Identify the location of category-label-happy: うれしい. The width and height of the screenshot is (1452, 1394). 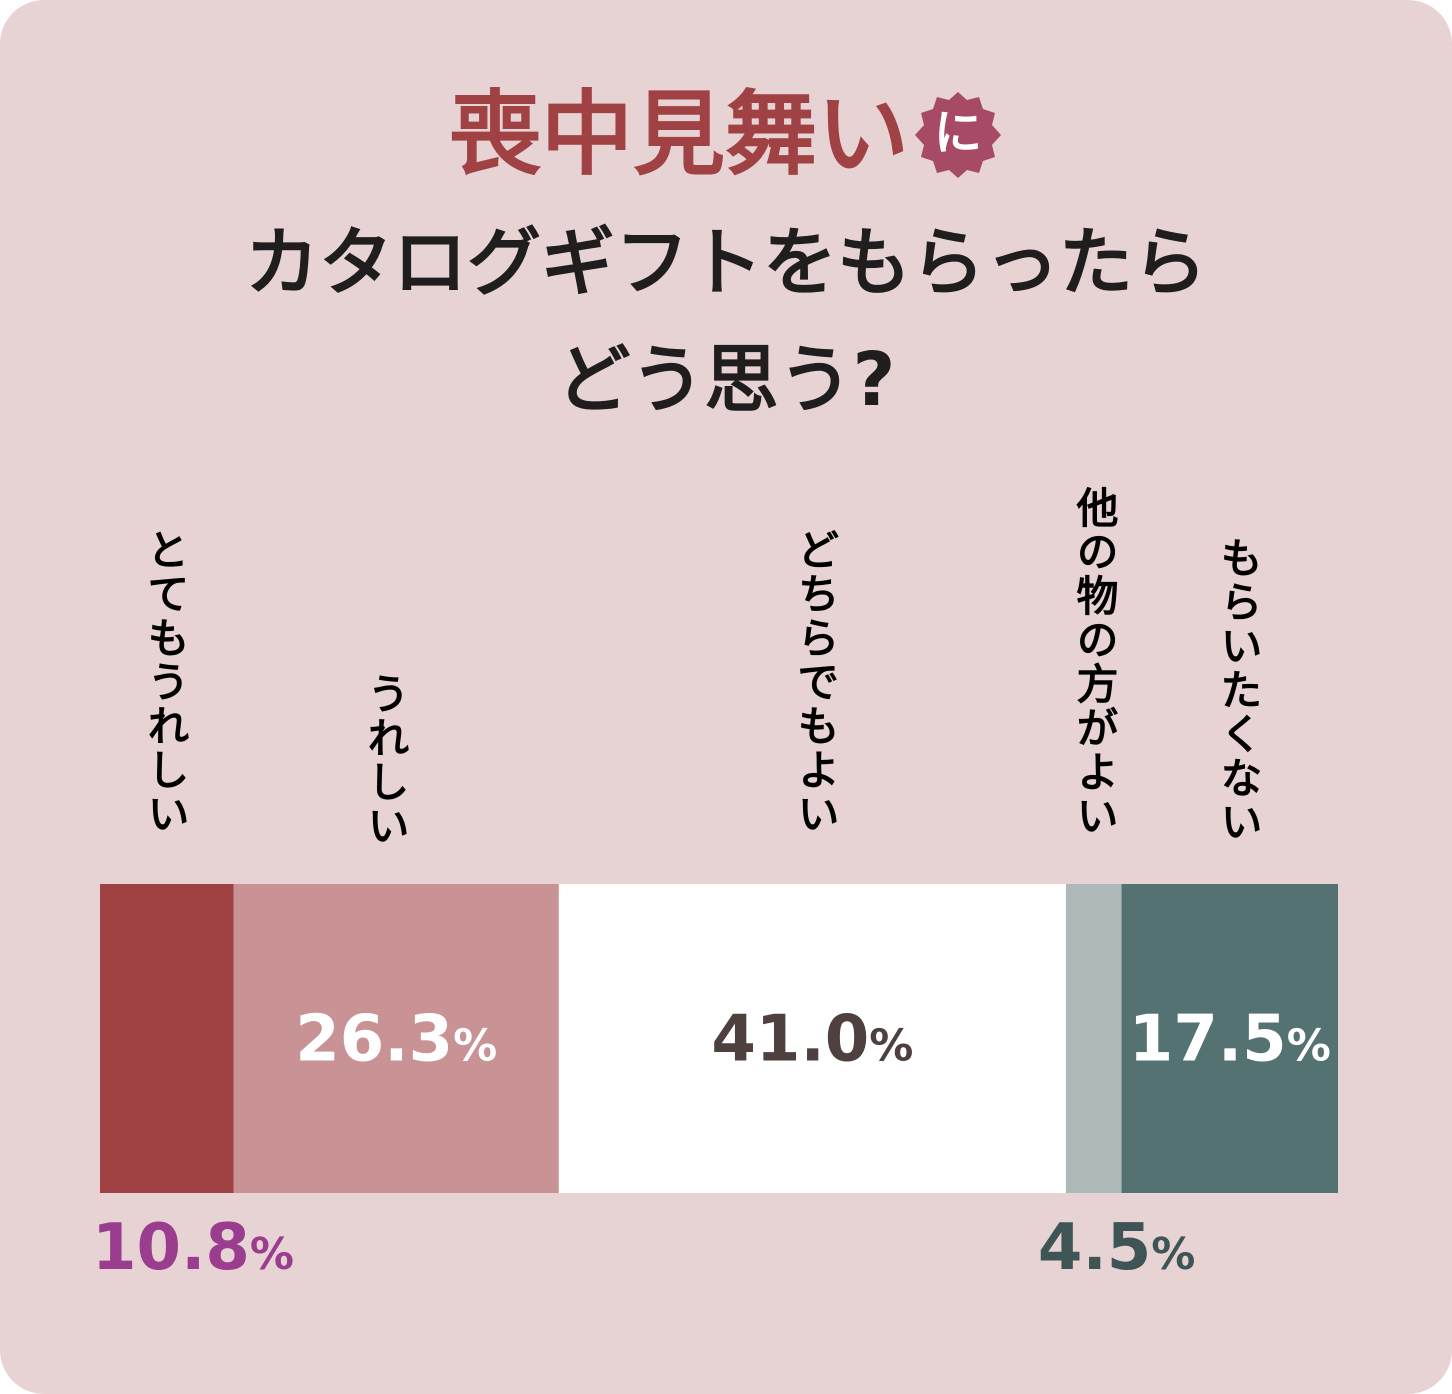
(385, 760).